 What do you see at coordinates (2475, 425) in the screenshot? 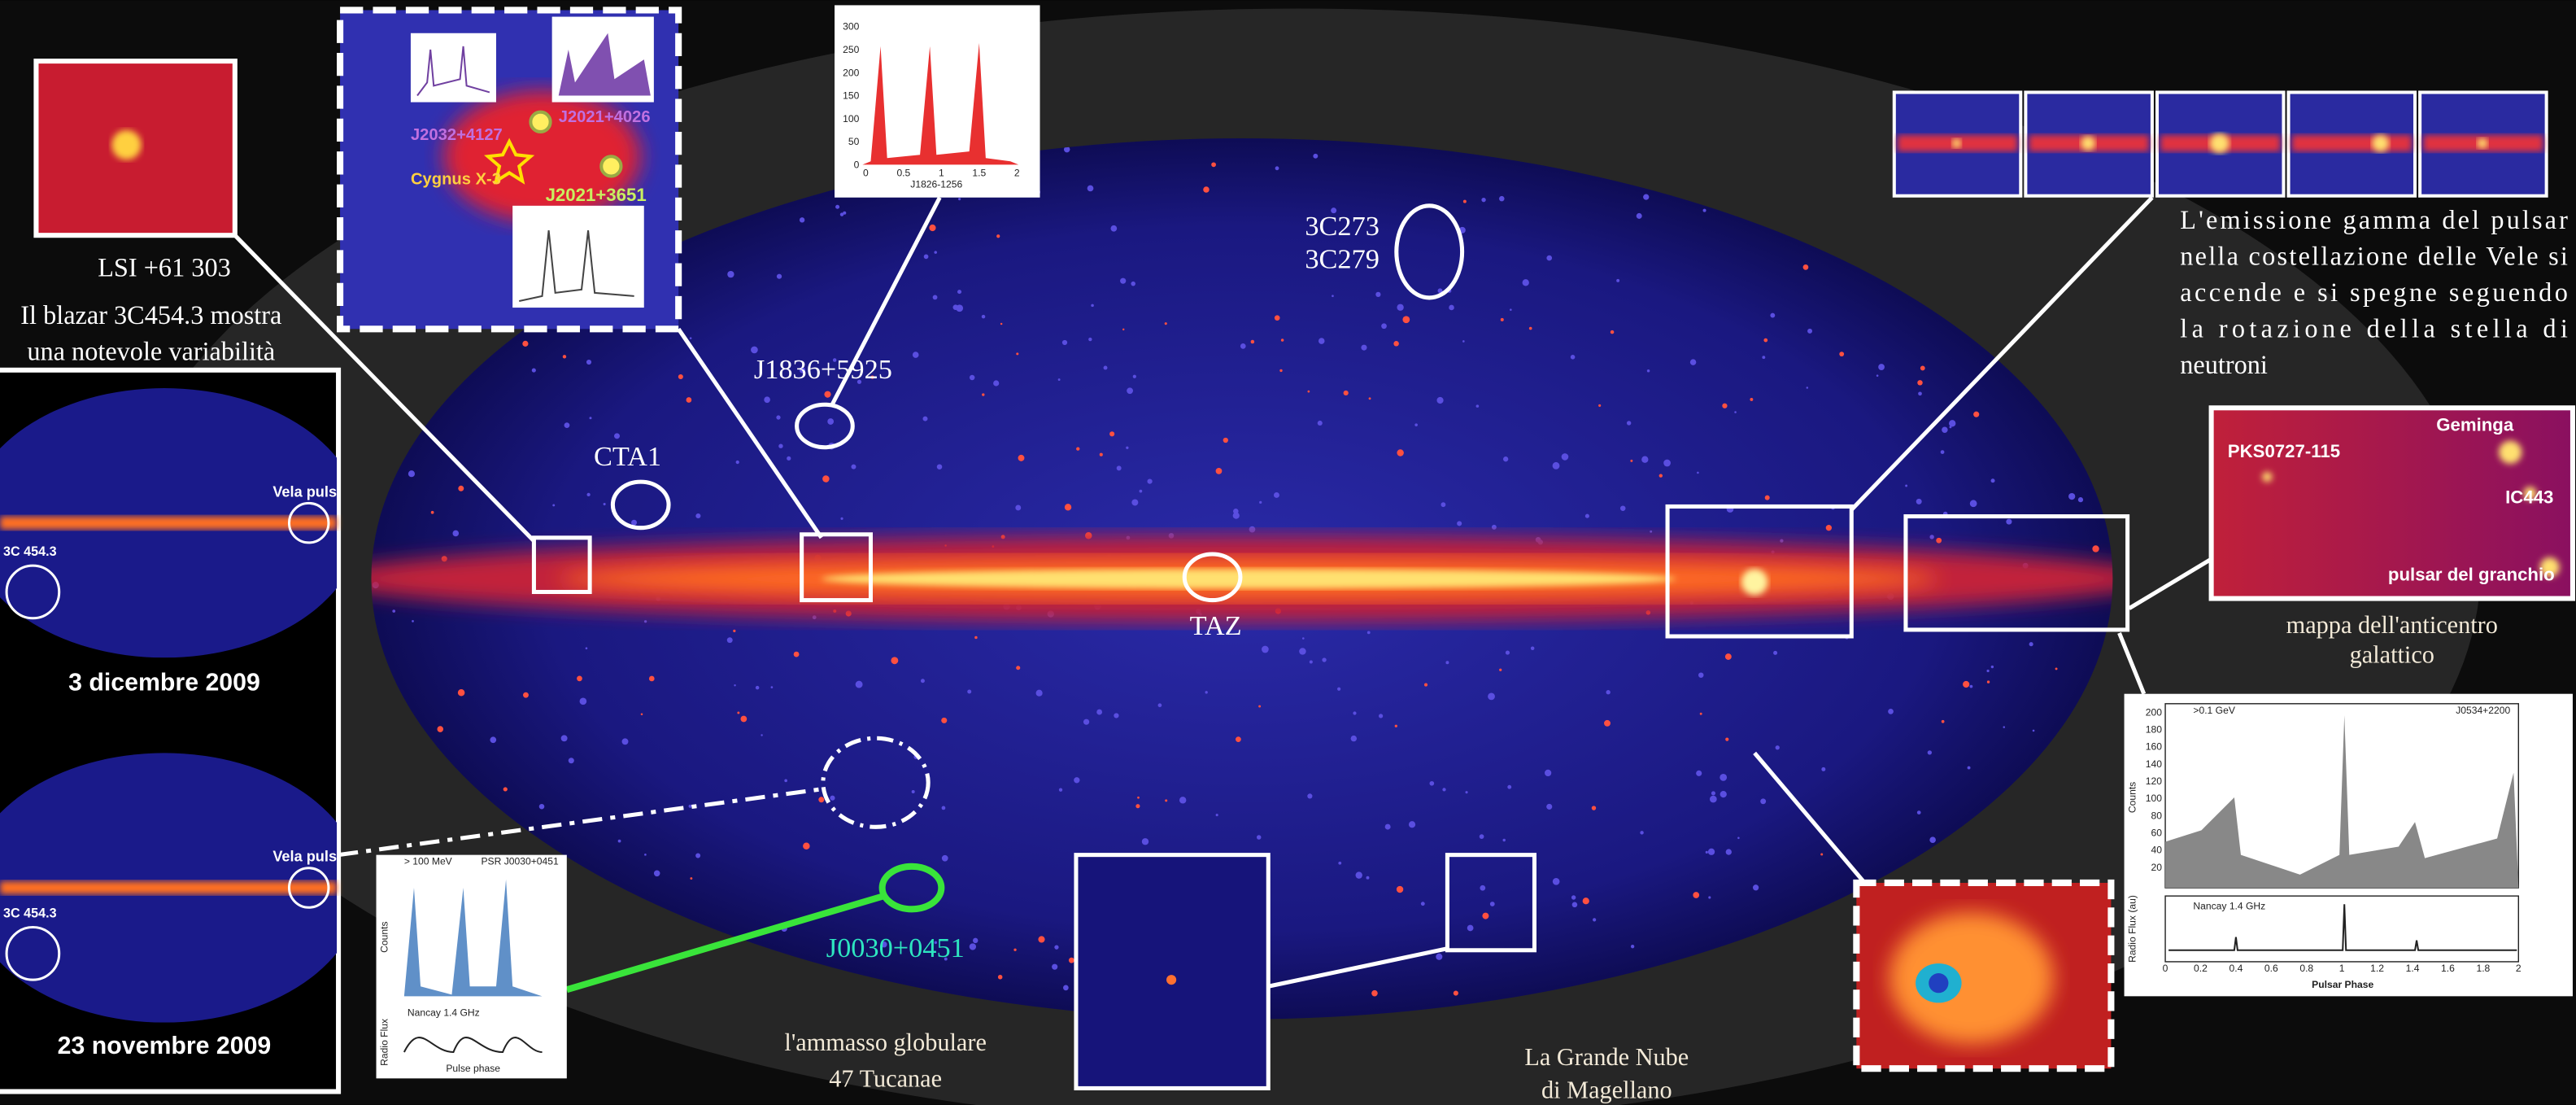
I see `label: Geminga` at bounding box center [2475, 425].